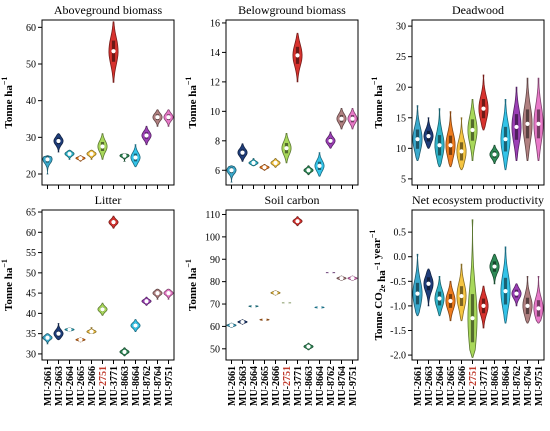 The width and height of the screenshot is (550, 431). What do you see at coordinates (400, 233) in the screenshot?
I see `y-tick-label: 0.5` at bounding box center [400, 233].